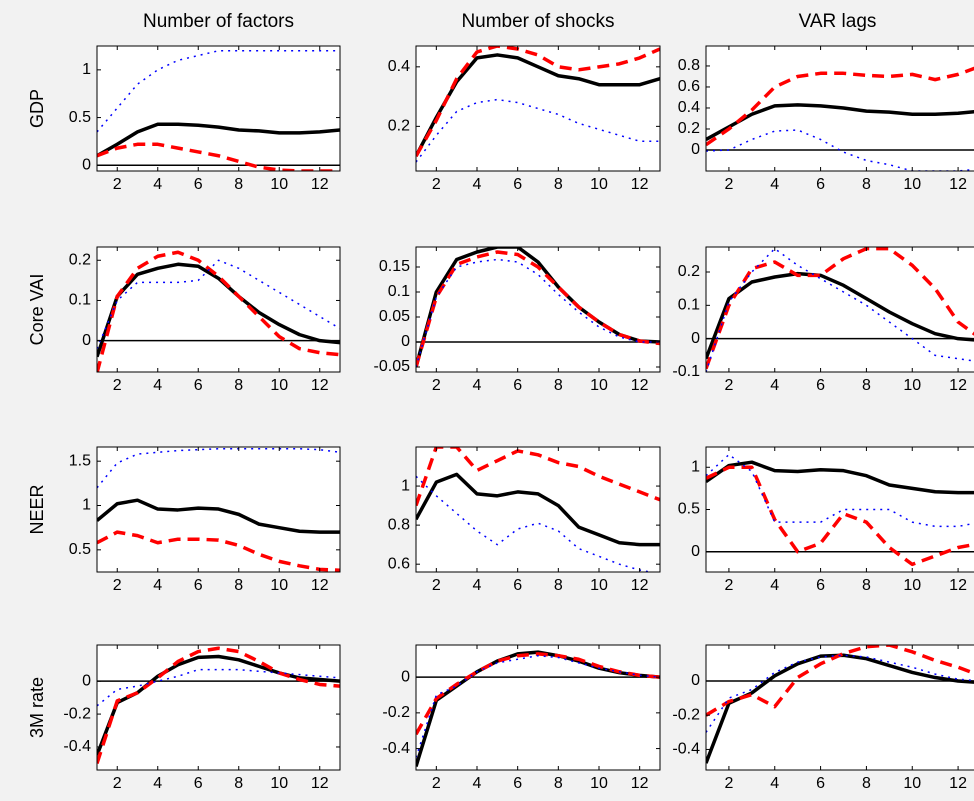 This screenshot has width=974, height=801. I want to click on panel: 2 4 6 8 10 12 -0.05 0 0.05 0.1 0.15, so click(517, 320).